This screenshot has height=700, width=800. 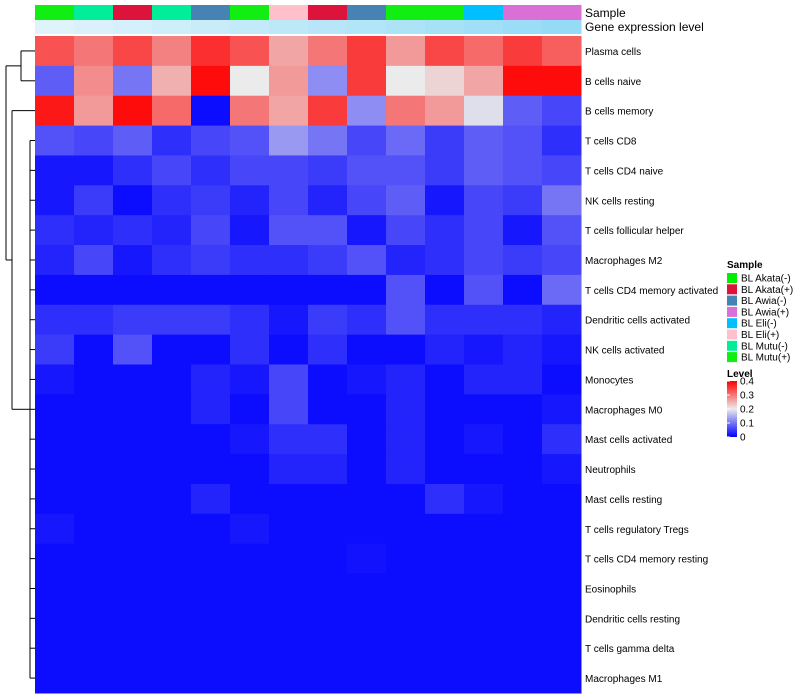 I want to click on legend-sample-label: BL Akata(-), so click(x=766, y=279).